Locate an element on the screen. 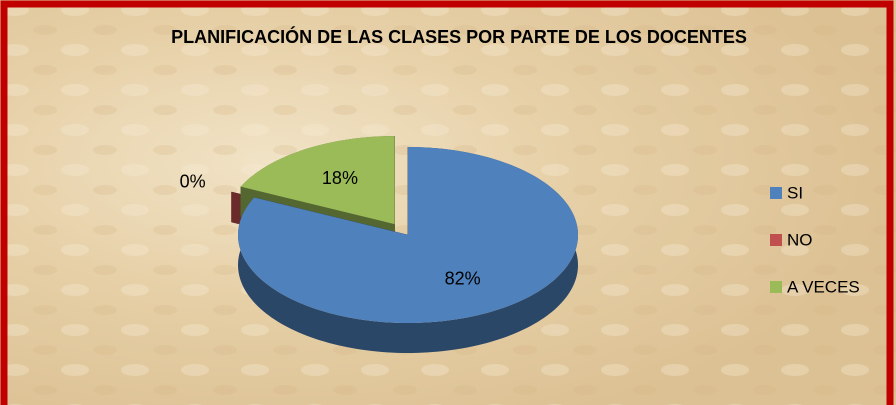 This screenshot has height=405, width=896. data-label: 18% is located at coordinates (340, 178).